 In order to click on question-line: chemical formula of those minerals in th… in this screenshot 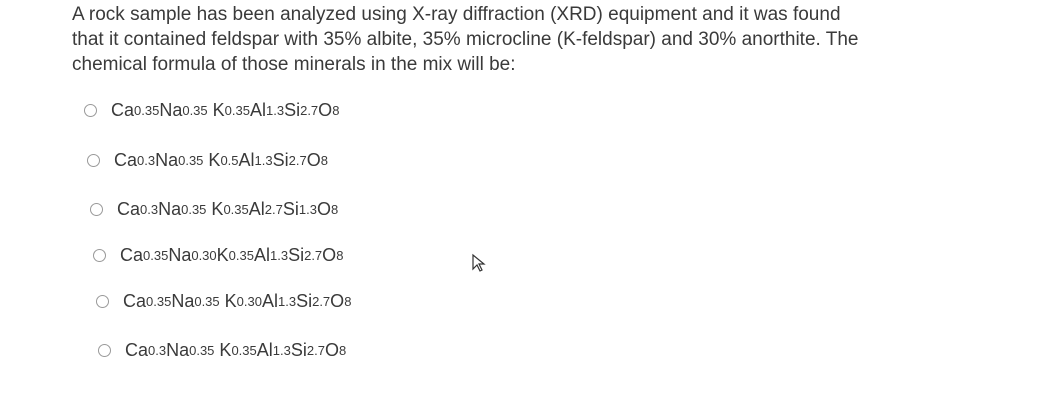, I will do `click(294, 64)`.